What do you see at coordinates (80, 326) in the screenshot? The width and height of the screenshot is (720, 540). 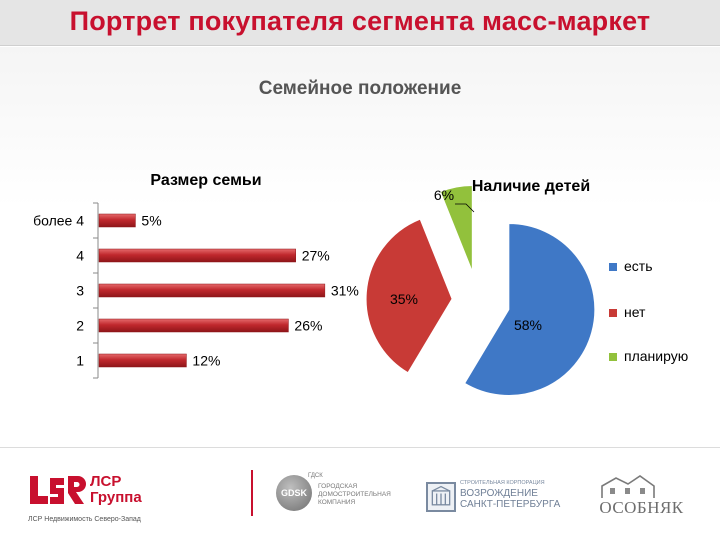 I see `bar-category-label: 2` at bounding box center [80, 326].